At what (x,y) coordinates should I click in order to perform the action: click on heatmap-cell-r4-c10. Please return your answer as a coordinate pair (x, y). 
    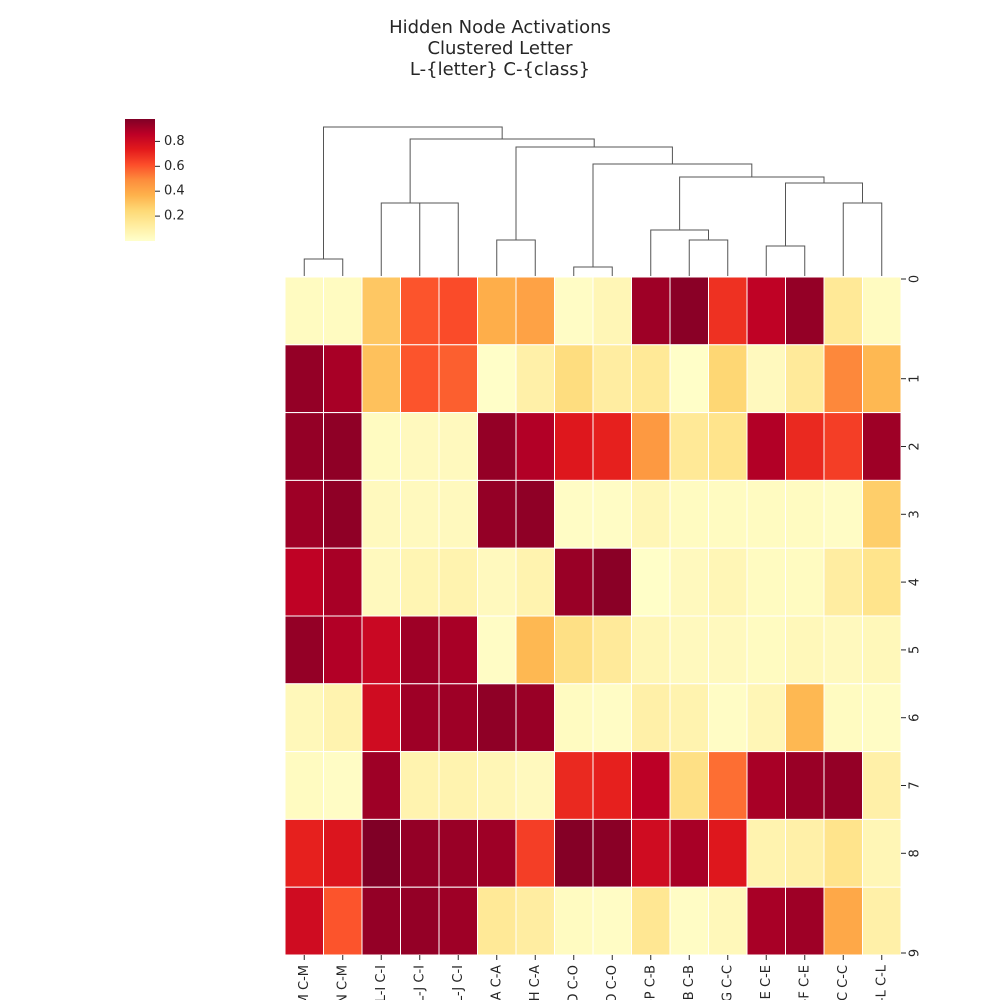
    Looking at the image, I should click on (689, 582).